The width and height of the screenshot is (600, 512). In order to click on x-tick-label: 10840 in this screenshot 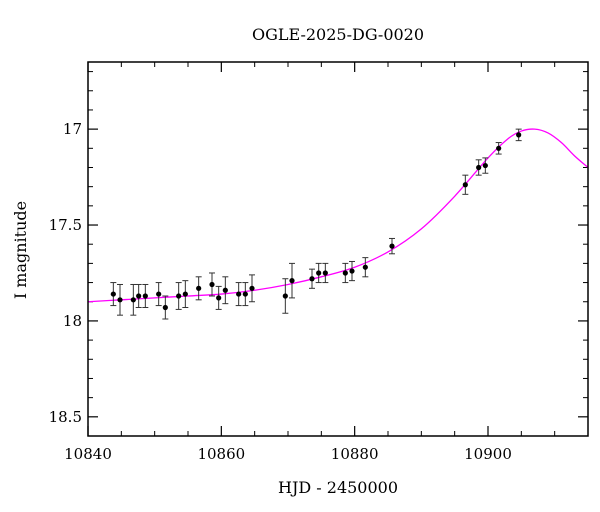, I will do `click(88, 454)`.